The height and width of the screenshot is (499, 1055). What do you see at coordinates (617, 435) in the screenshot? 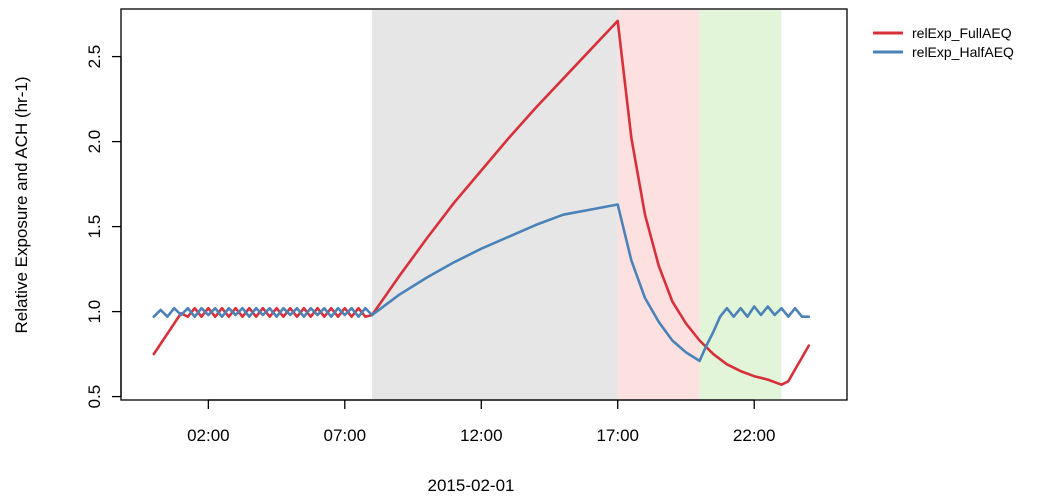
I see `x-tick-label: 17:00` at bounding box center [617, 435].